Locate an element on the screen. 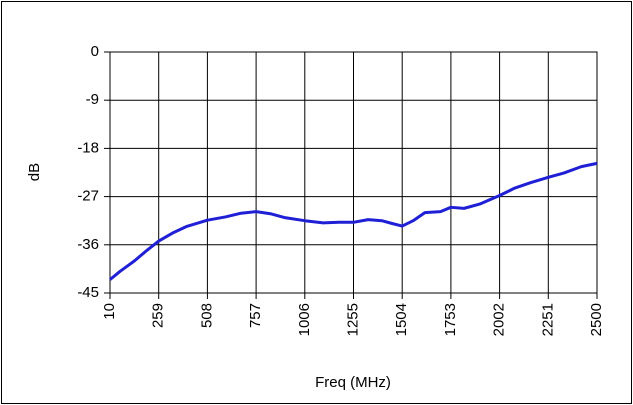 The width and height of the screenshot is (633, 405). y-tick-label: 0 is located at coordinates (95, 51).